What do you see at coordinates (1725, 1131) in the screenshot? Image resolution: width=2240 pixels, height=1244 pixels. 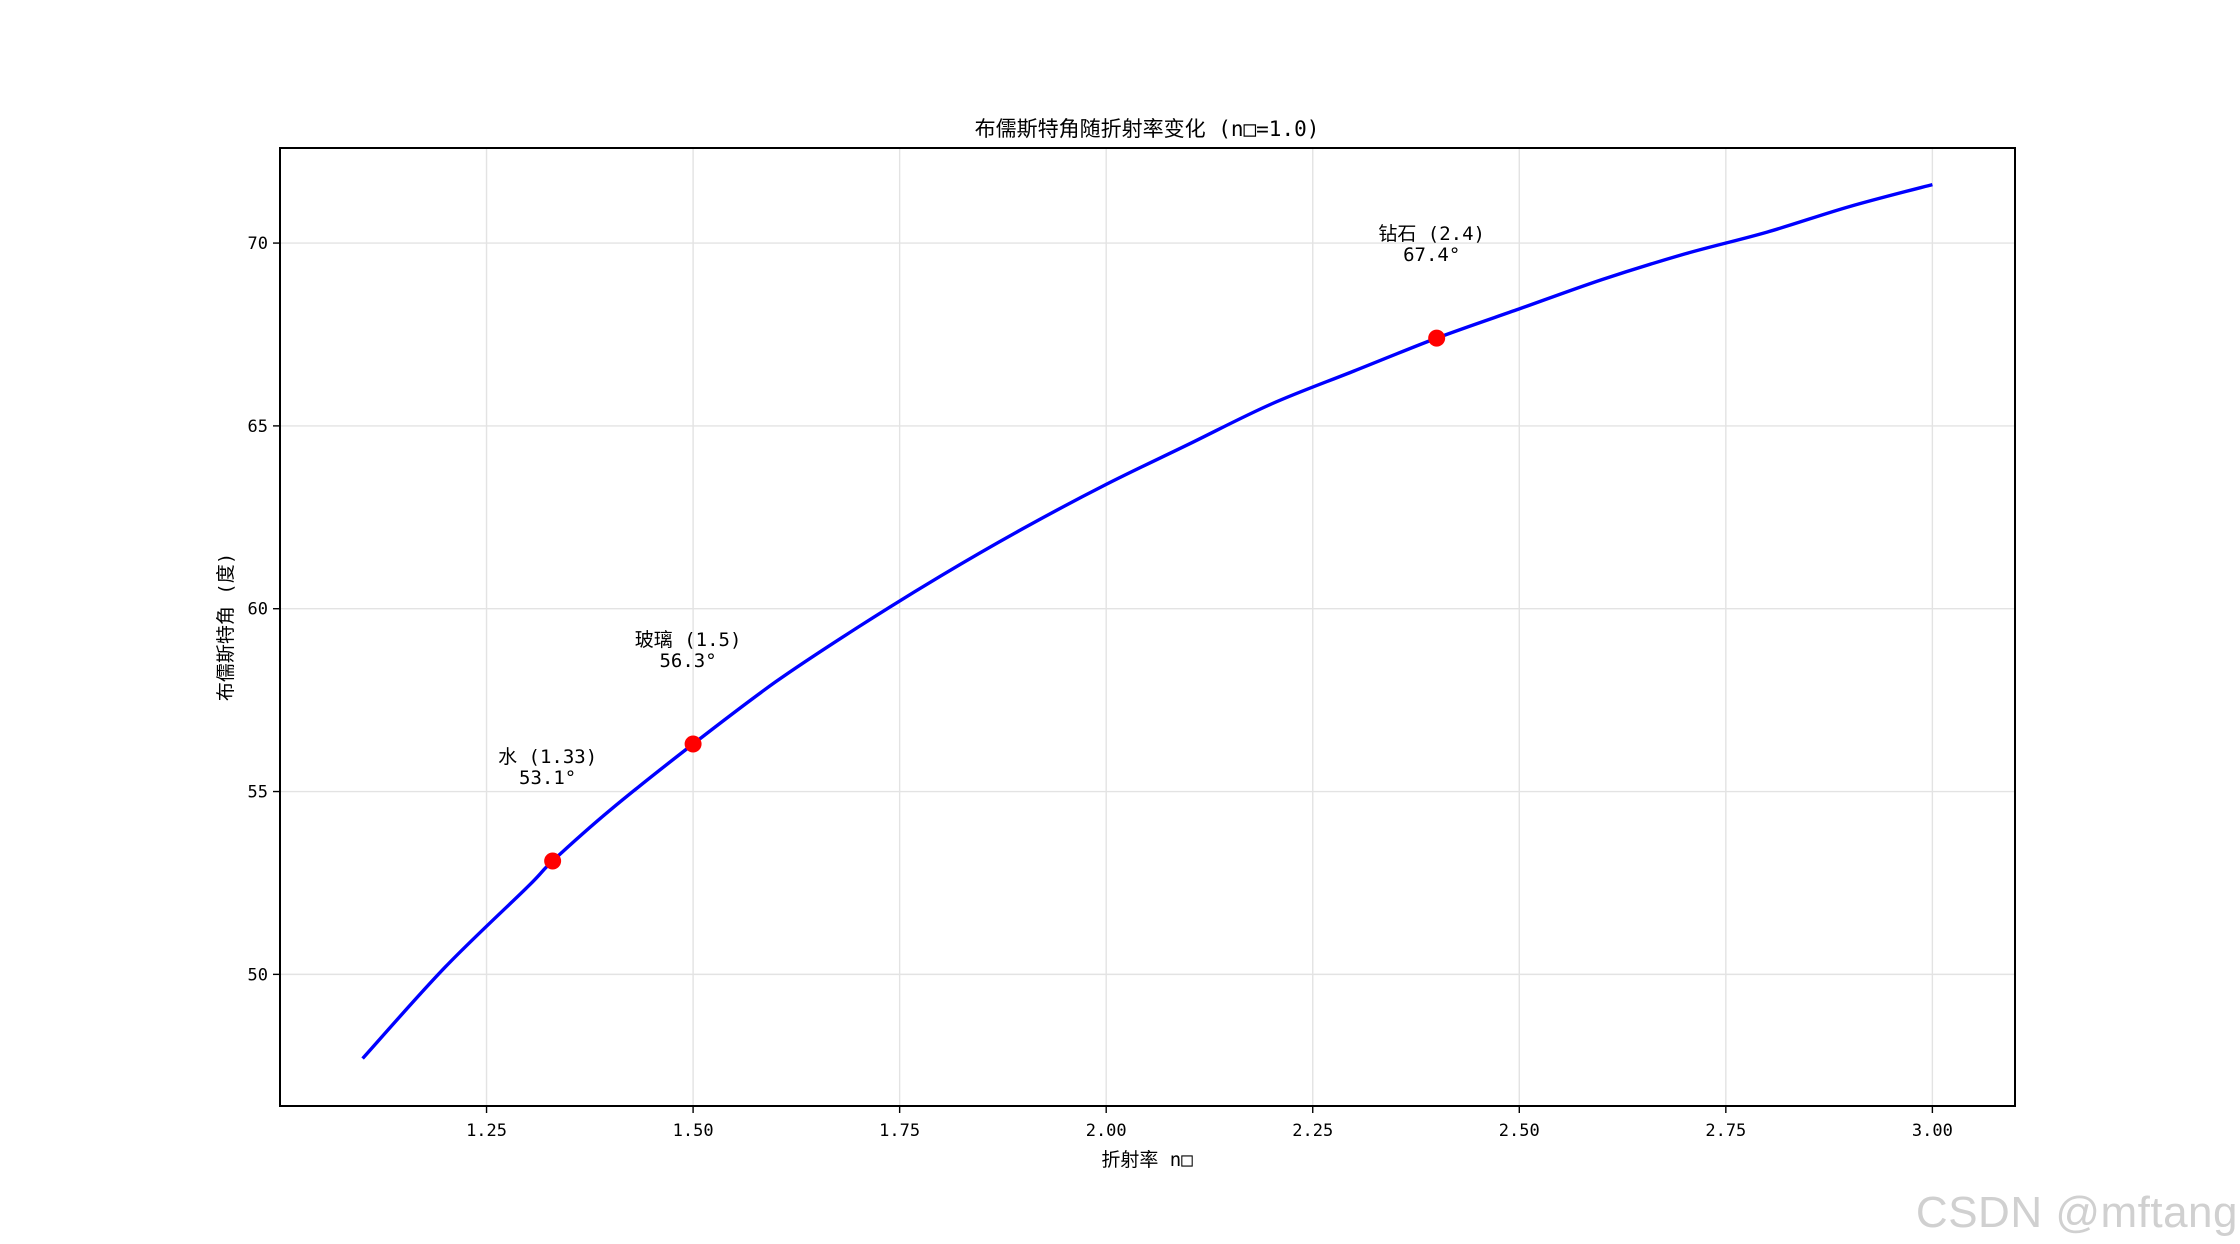 I see `x-tick-label: 2.75` at bounding box center [1725, 1131].